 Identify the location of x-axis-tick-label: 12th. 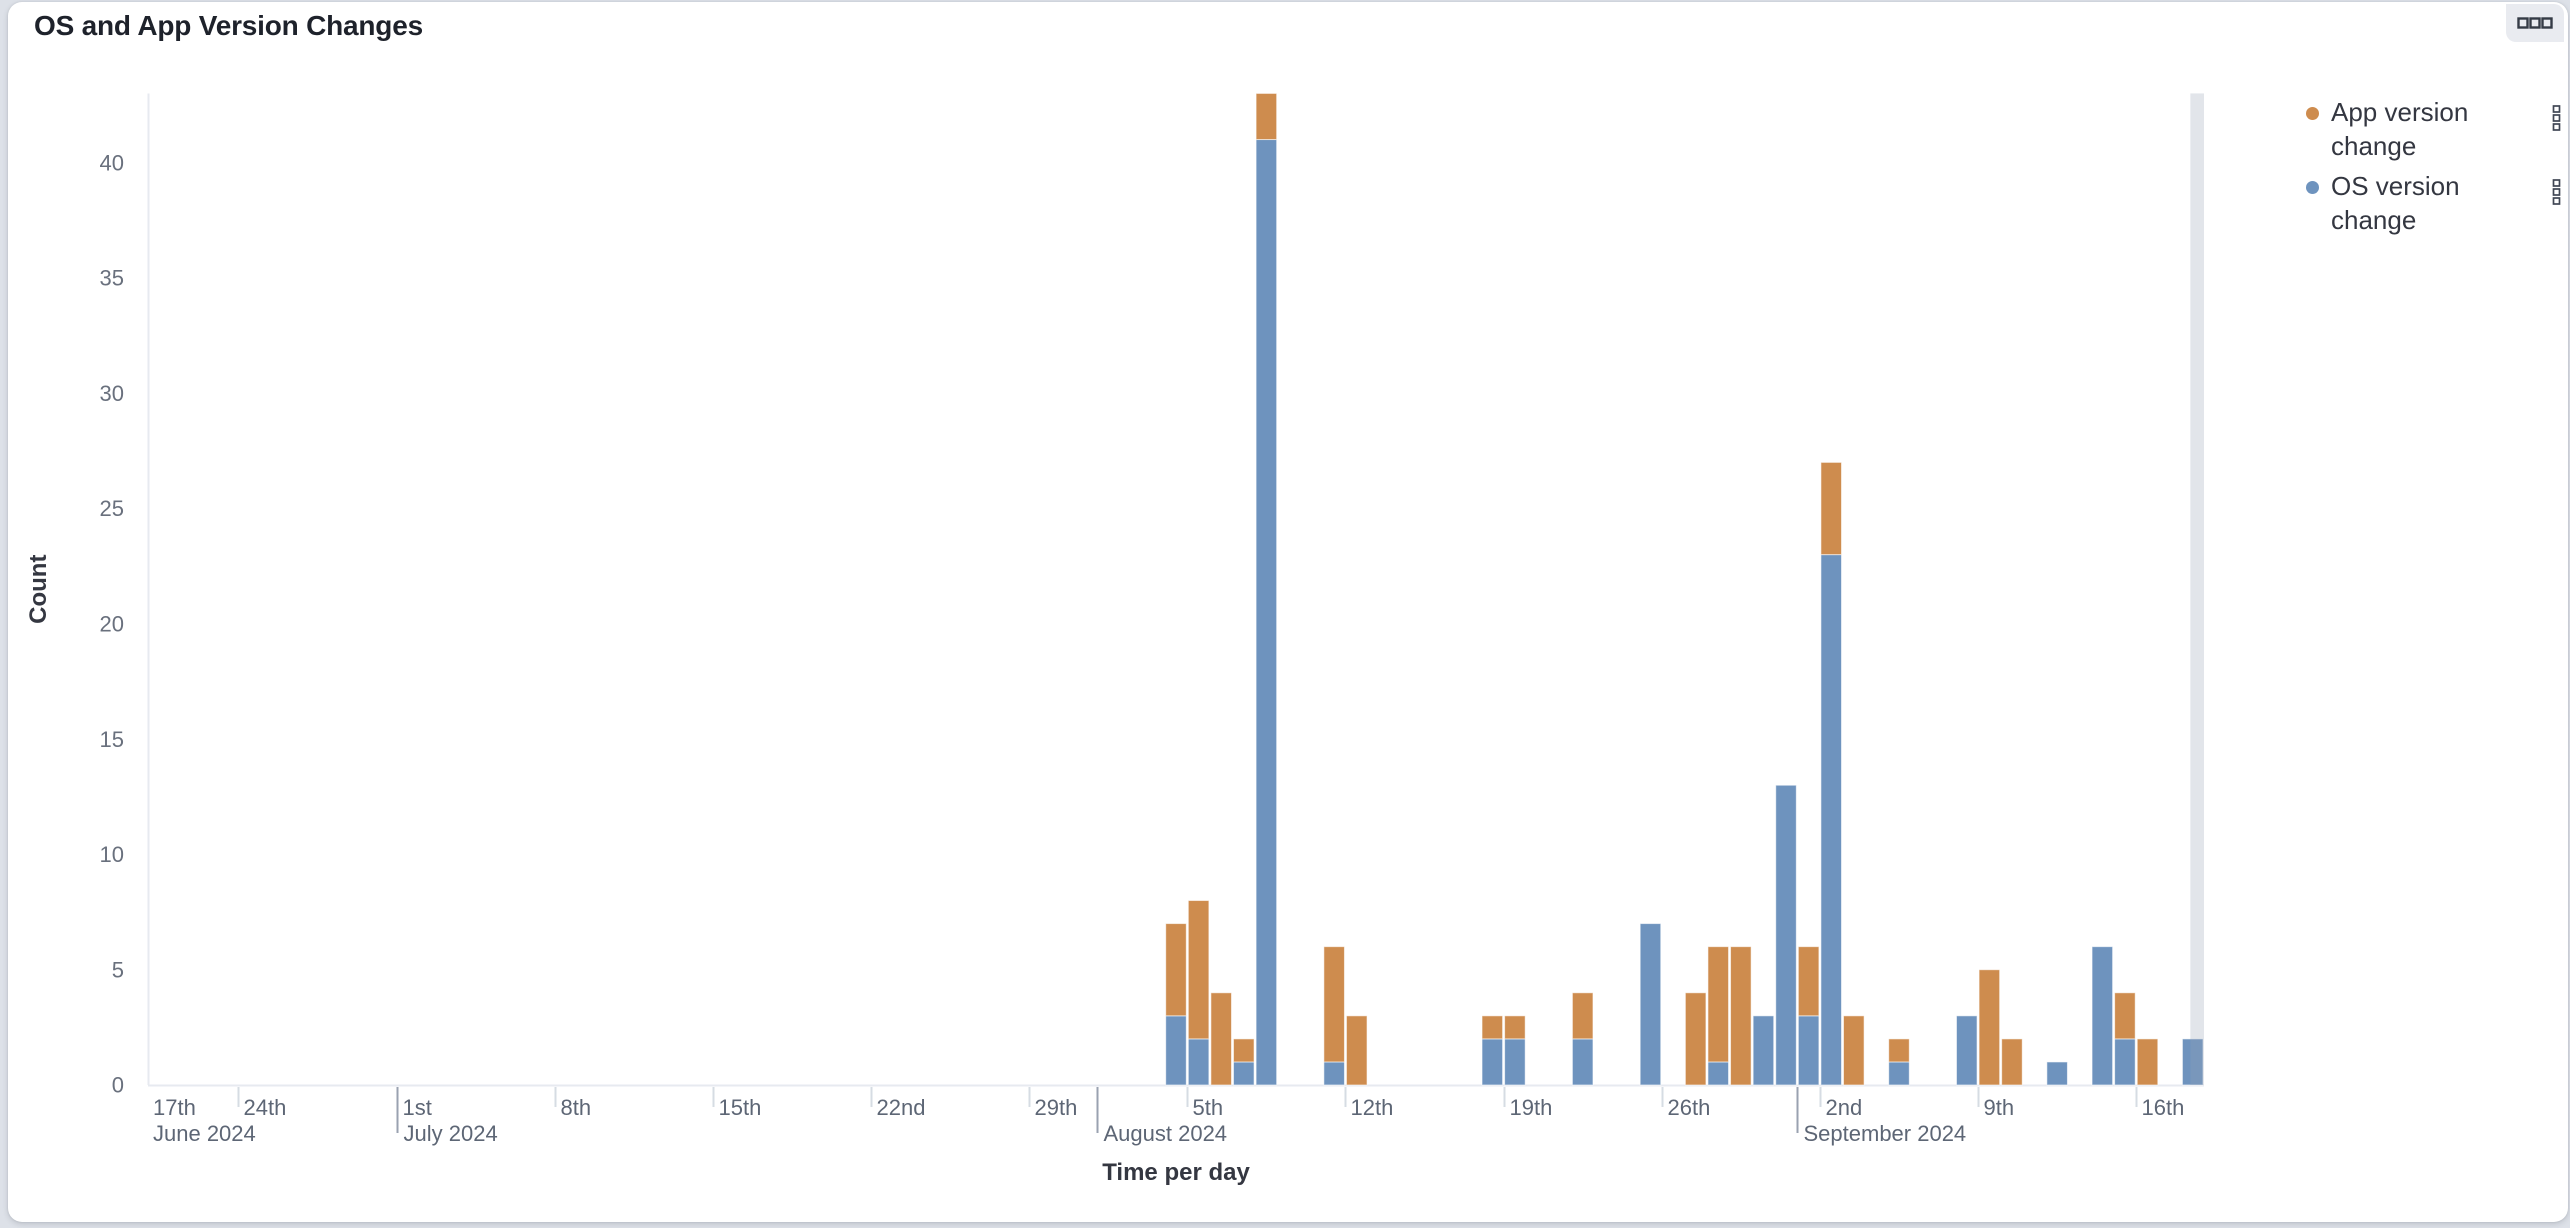
(1372, 1107).